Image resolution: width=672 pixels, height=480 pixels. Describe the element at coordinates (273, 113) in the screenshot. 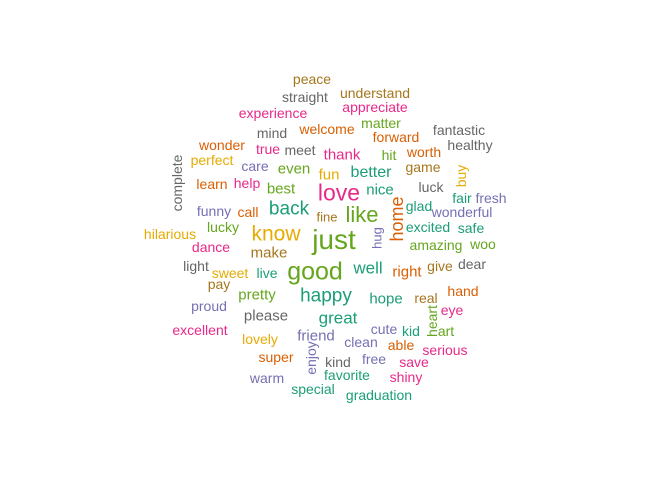

I see `word-experience: experience` at that location.